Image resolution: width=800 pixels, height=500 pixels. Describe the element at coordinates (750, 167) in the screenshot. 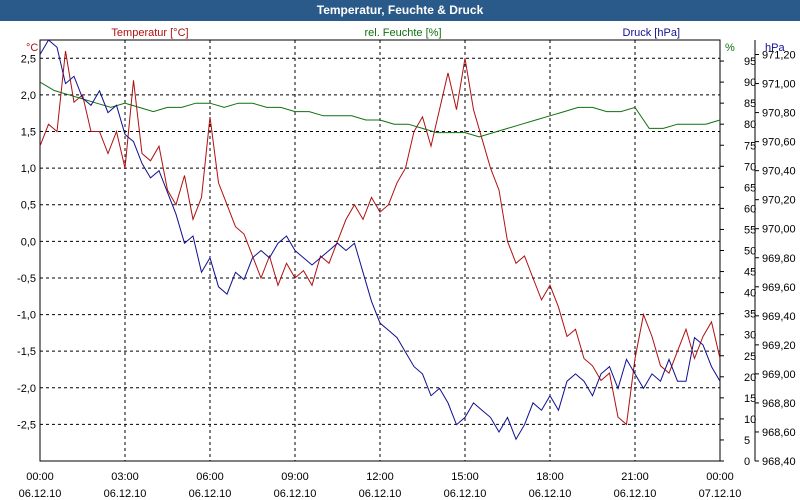

I see `y-mid-tick: 70` at that location.